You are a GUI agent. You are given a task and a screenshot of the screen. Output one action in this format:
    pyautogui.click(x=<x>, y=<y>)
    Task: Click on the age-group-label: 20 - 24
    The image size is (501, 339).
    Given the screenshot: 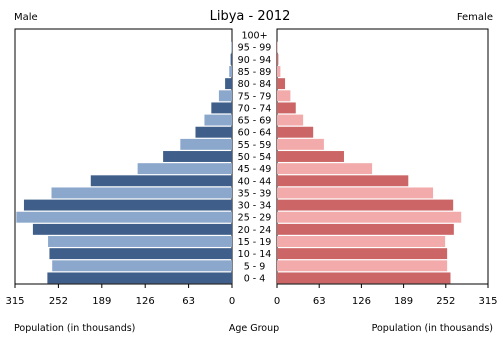 What is the action you would take?
    pyautogui.click(x=255, y=230)
    